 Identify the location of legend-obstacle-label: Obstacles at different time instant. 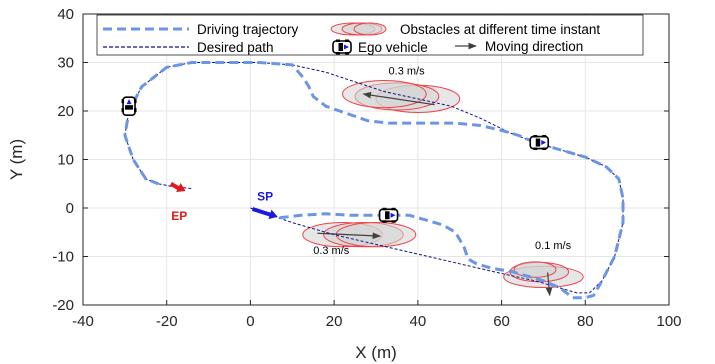
(500, 29).